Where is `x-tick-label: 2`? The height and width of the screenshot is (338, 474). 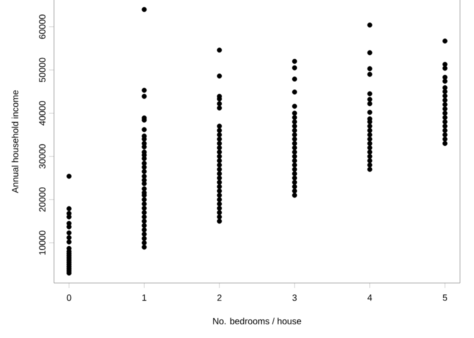
x-tick-label: 2 is located at coordinates (219, 297).